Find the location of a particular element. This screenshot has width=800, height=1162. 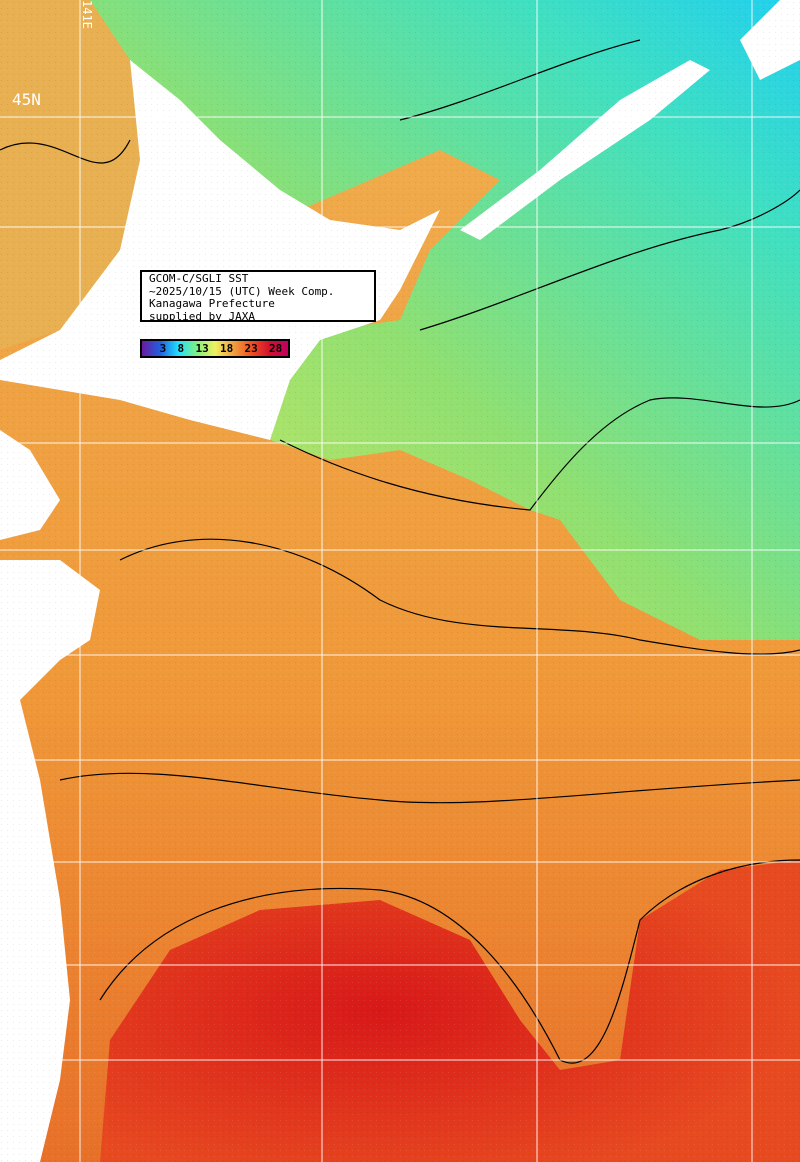

scale-tick: 28 is located at coordinates (276, 348).